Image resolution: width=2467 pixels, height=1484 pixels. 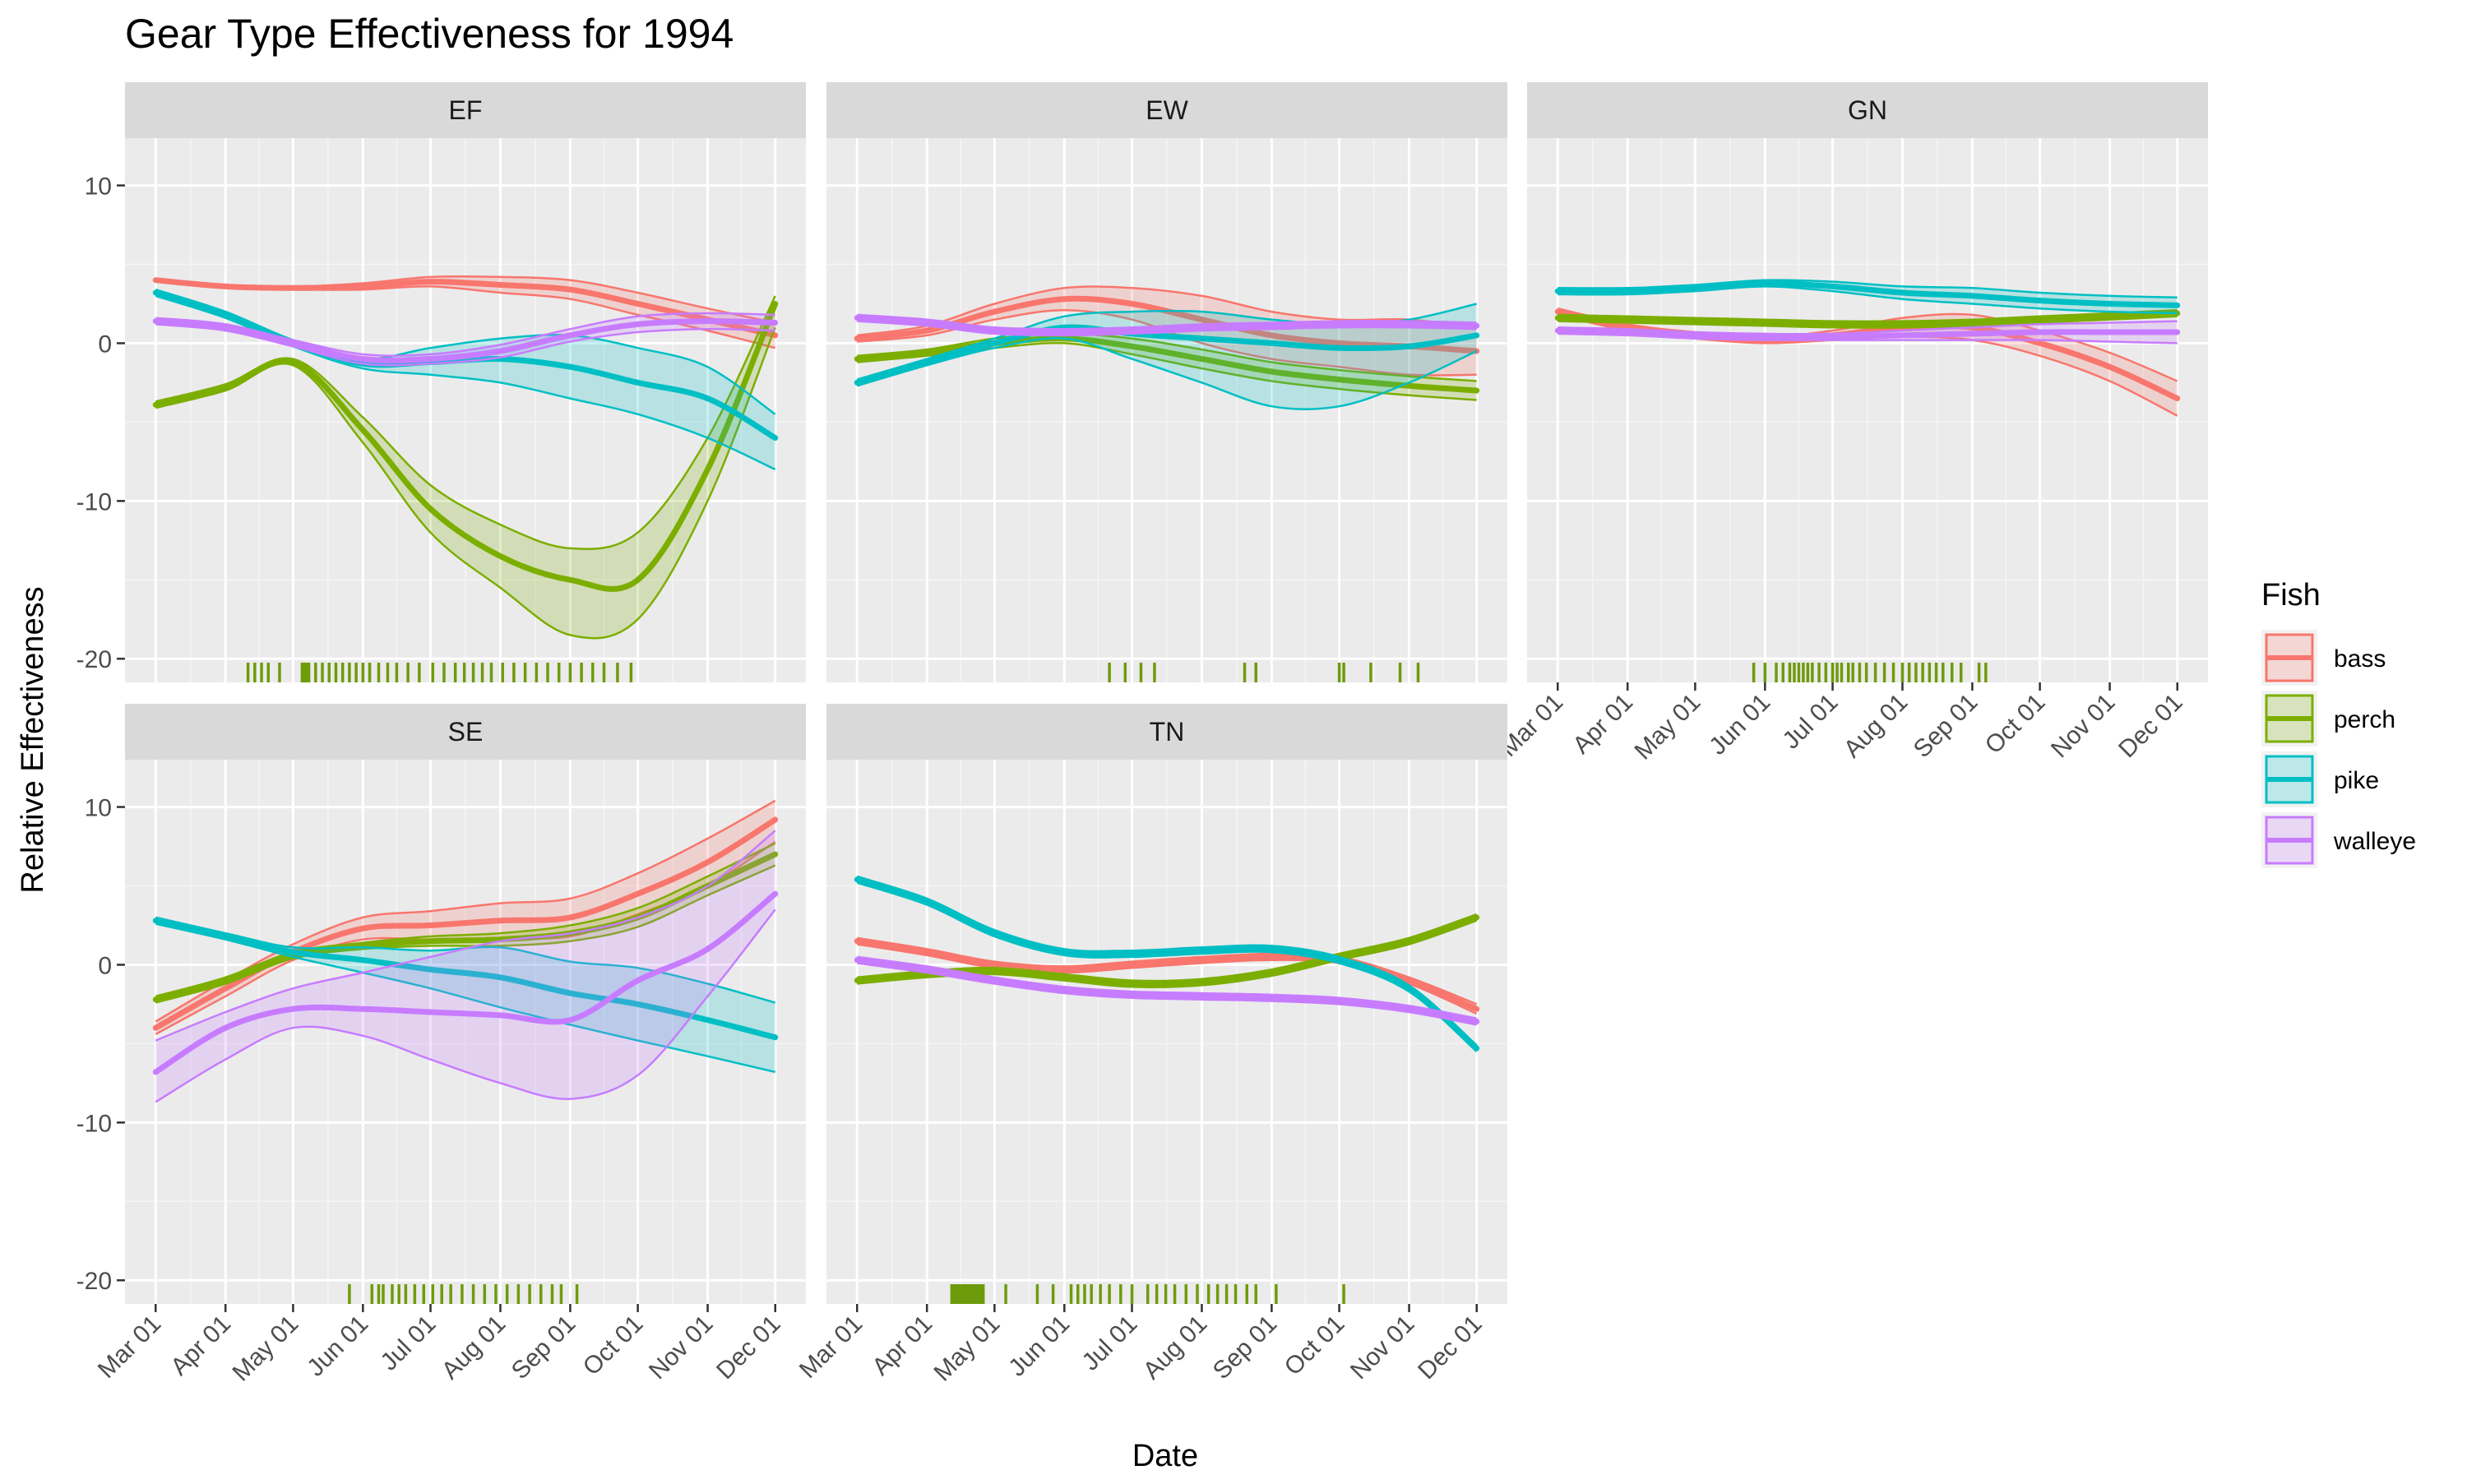 What do you see at coordinates (1868, 289) in the screenshot?
I see `upper-bound-pike` at bounding box center [1868, 289].